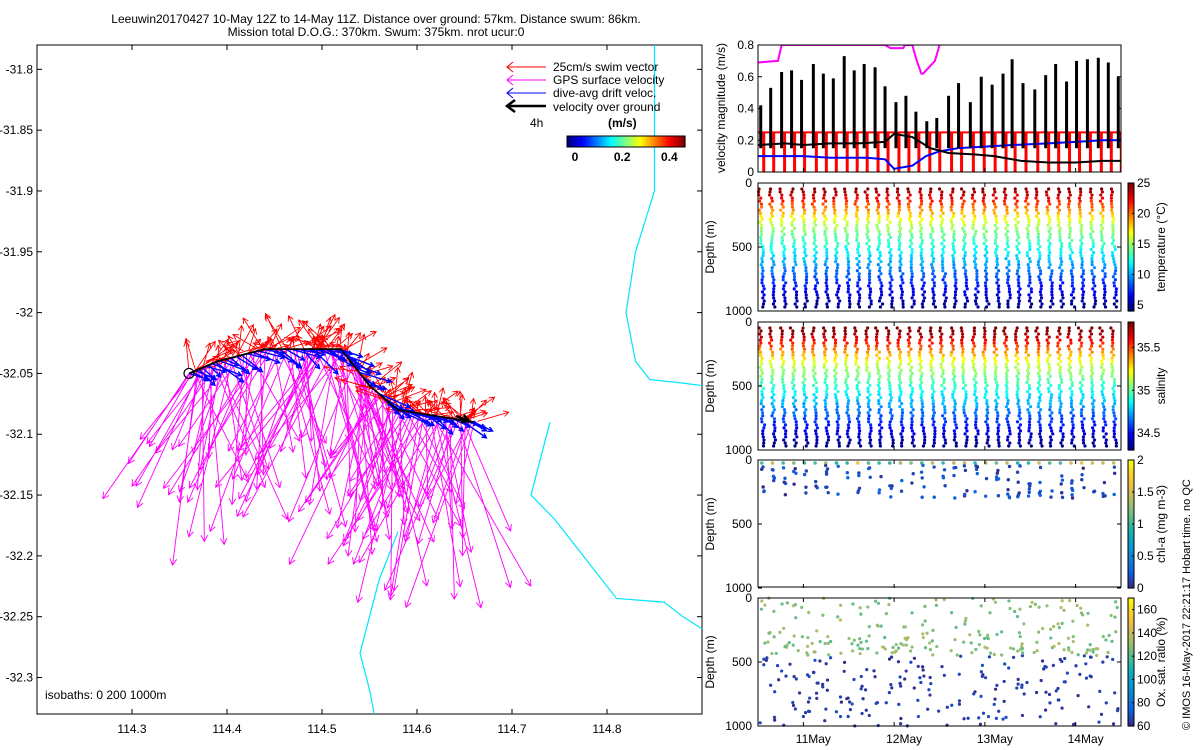 The image size is (1200, 750). What do you see at coordinates (317, 478) in the screenshot?
I see `gps-vector-set` at bounding box center [317, 478].